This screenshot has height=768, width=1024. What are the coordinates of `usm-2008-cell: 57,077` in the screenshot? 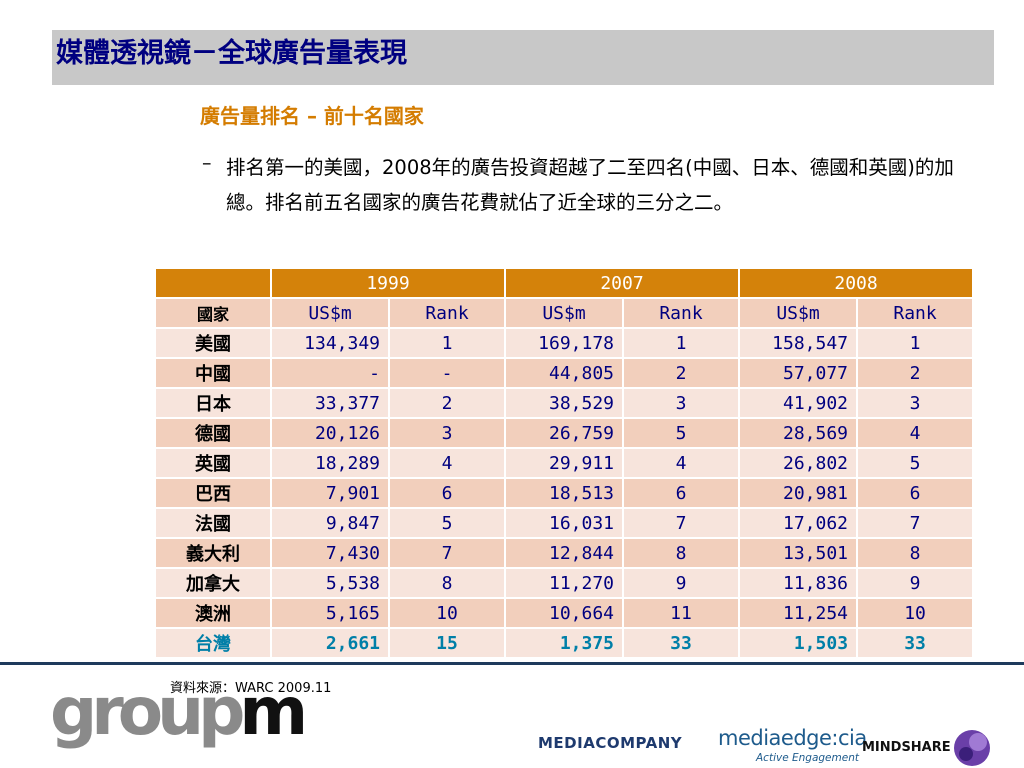 It's located at (798, 373).